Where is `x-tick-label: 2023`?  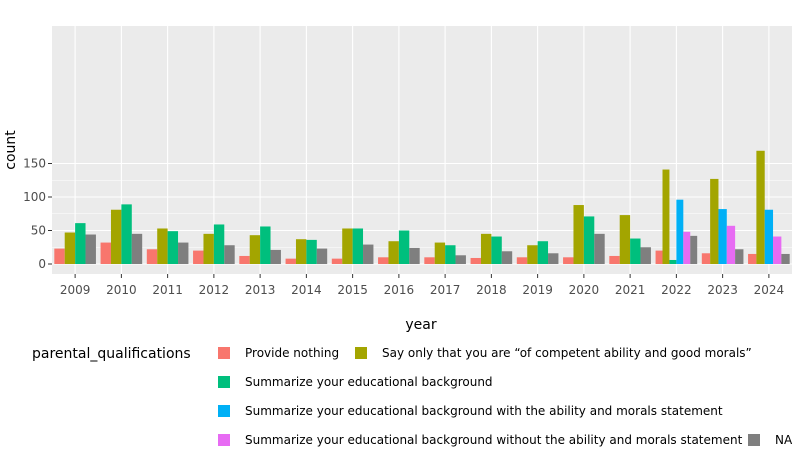
x-tick-label: 2023 is located at coordinates (722, 290).